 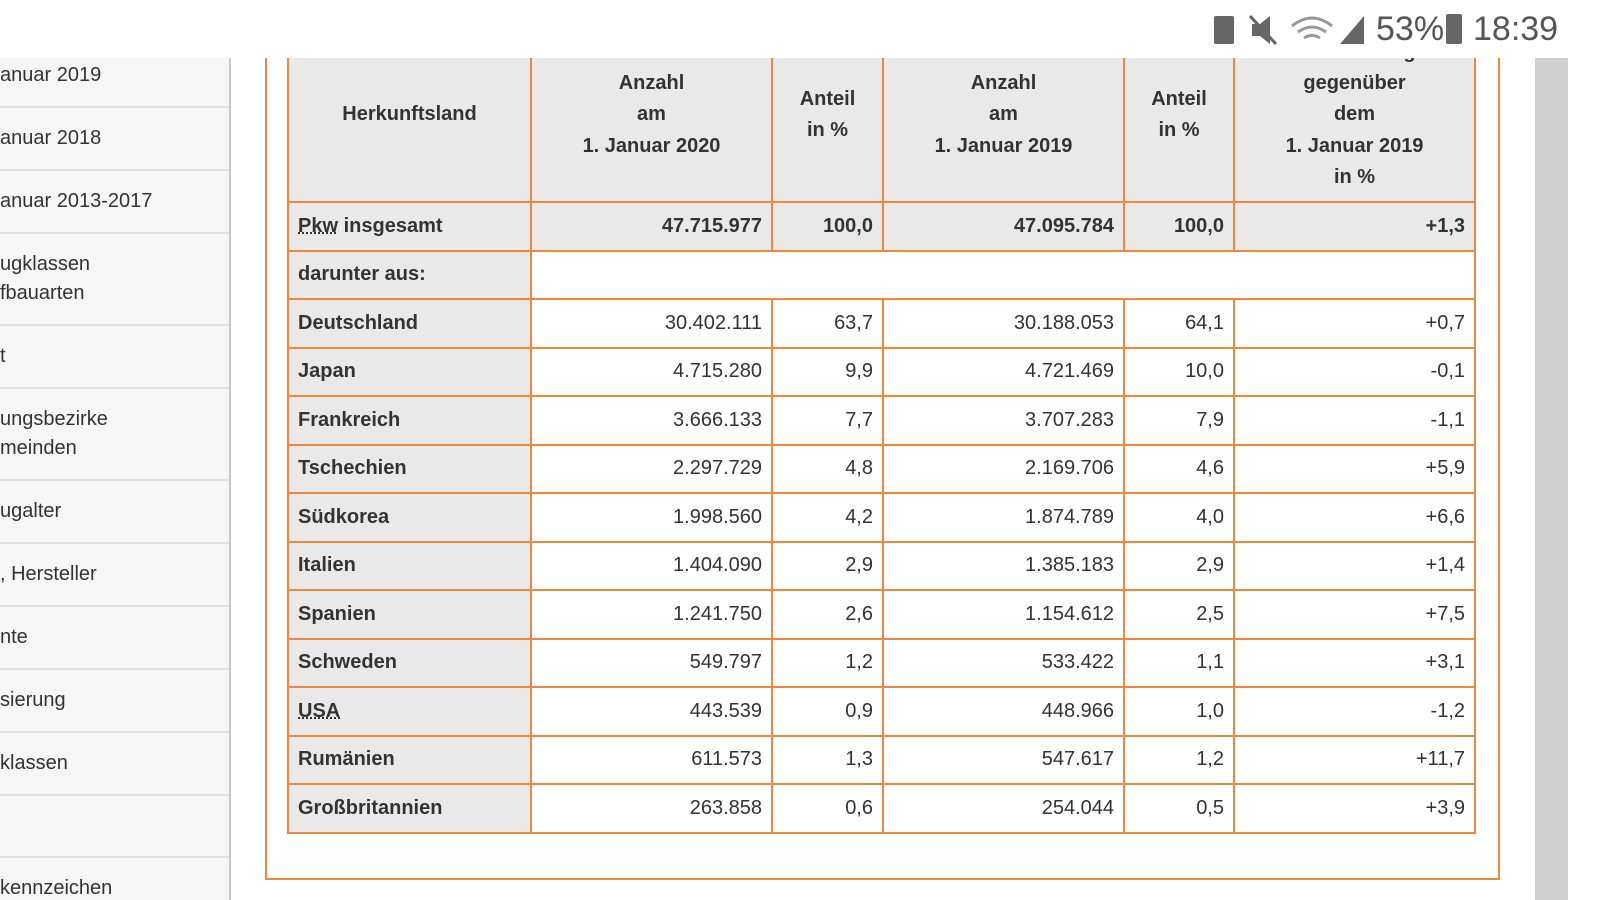 I want to click on cell: +1,4, so click(x=1354, y=565).